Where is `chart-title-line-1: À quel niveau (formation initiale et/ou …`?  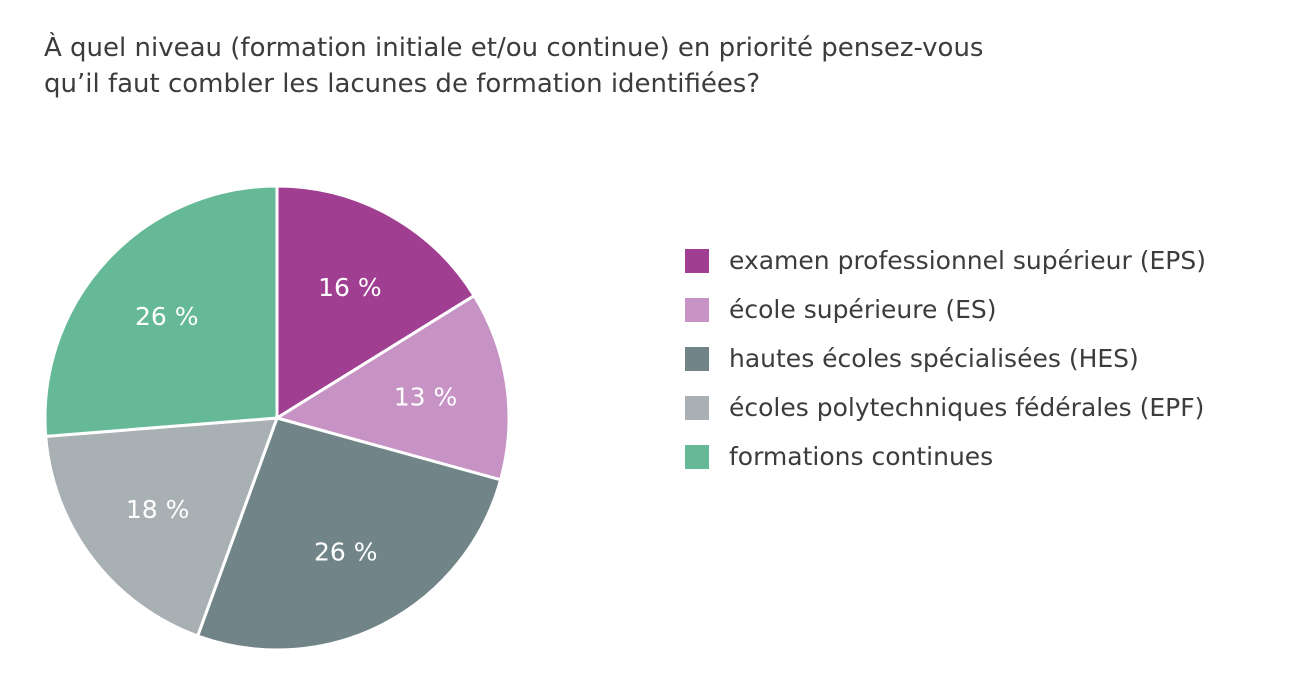 chart-title-line-1: À quel niveau (formation initiale et/ou … is located at coordinates (514, 48).